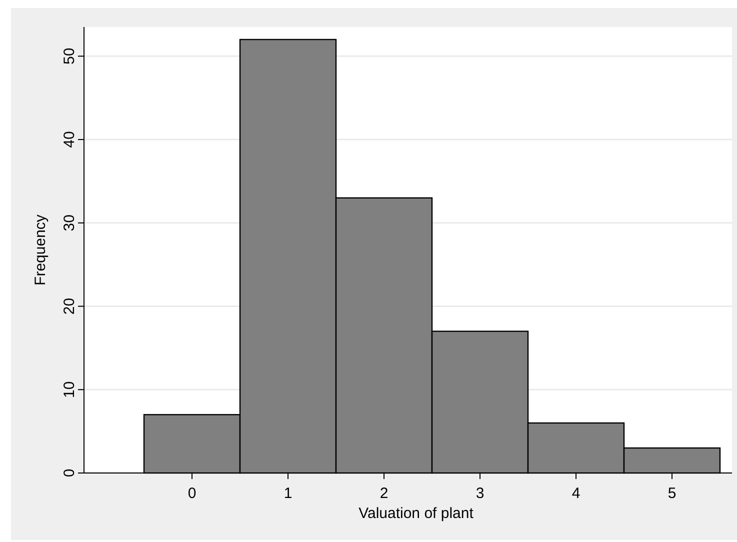  Describe the element at coordinates (69, 389) in the screenshot. I see `y-tick-label: 10` at that location.